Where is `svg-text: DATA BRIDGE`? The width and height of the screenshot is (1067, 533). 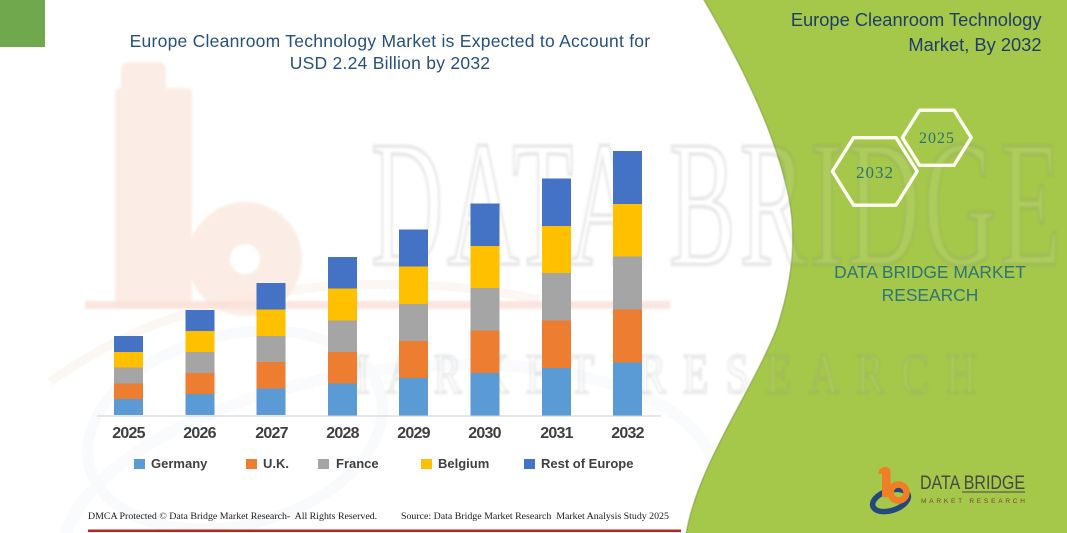
svg-text: DATA BRIDGE is located at coordinates (972, 483).